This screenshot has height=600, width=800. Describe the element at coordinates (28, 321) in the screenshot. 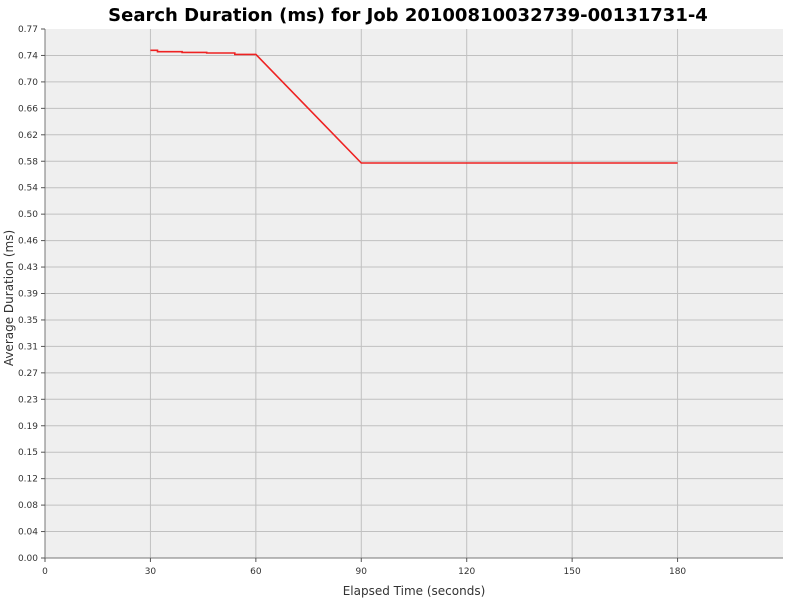

I see `y-tick-label: 0.35` at that location.